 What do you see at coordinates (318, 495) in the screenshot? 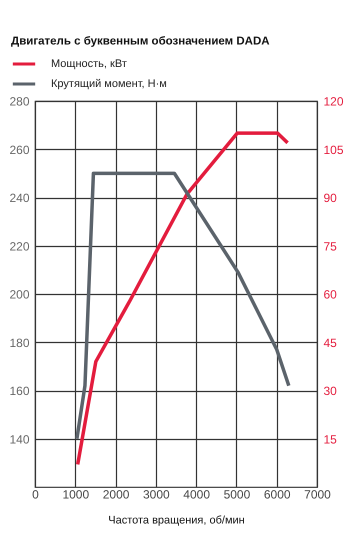
I see `x-tick-label: 7000` at bounding box center [318, 495].